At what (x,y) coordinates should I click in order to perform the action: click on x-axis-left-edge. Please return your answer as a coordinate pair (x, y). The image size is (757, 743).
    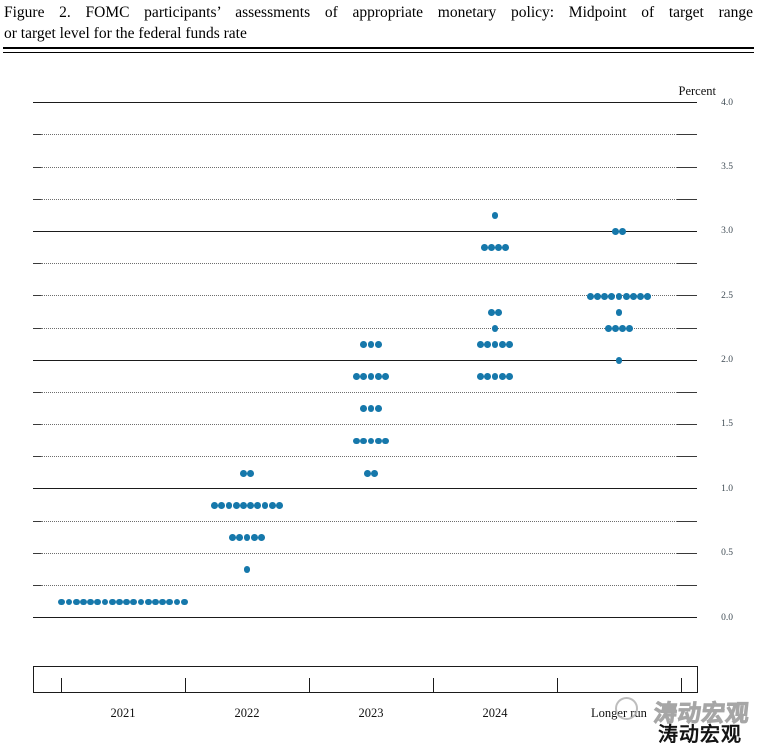
    Looking at the image, I should click on (33, 679).